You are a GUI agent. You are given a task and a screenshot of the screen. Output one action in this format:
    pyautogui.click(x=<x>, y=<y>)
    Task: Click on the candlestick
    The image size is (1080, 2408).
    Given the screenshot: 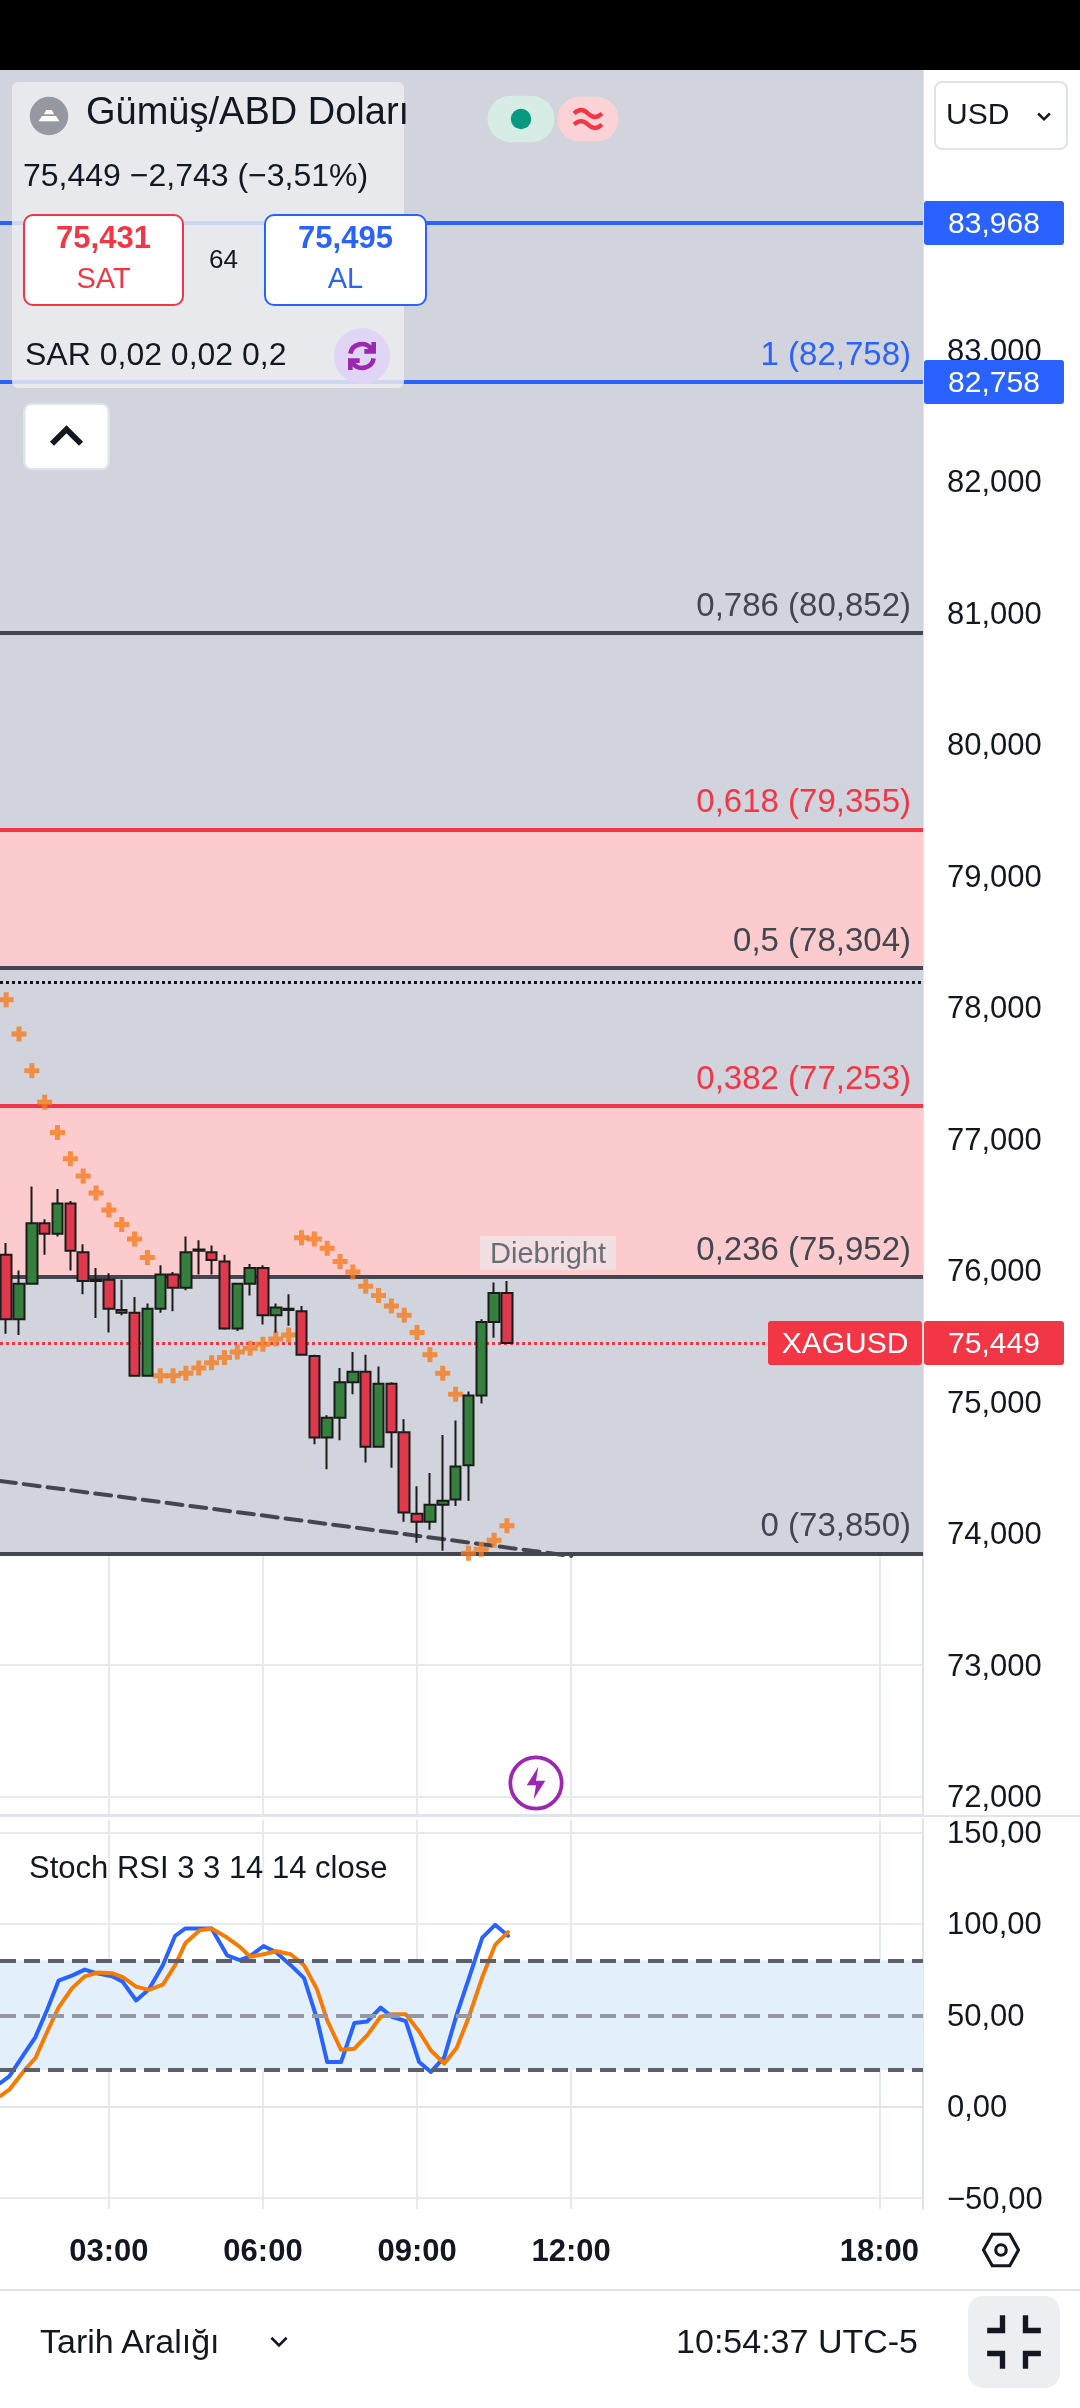 What is the action you would take?
    pyautogui.click(x=455, y=1463)
    